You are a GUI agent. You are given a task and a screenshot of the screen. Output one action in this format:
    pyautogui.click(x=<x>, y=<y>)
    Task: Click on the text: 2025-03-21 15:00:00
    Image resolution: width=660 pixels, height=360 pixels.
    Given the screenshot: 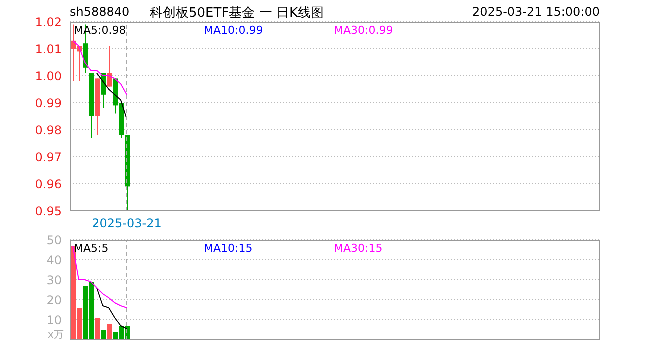 What is the action you would take?
    pyautogui.click(x=536, y=12)
    